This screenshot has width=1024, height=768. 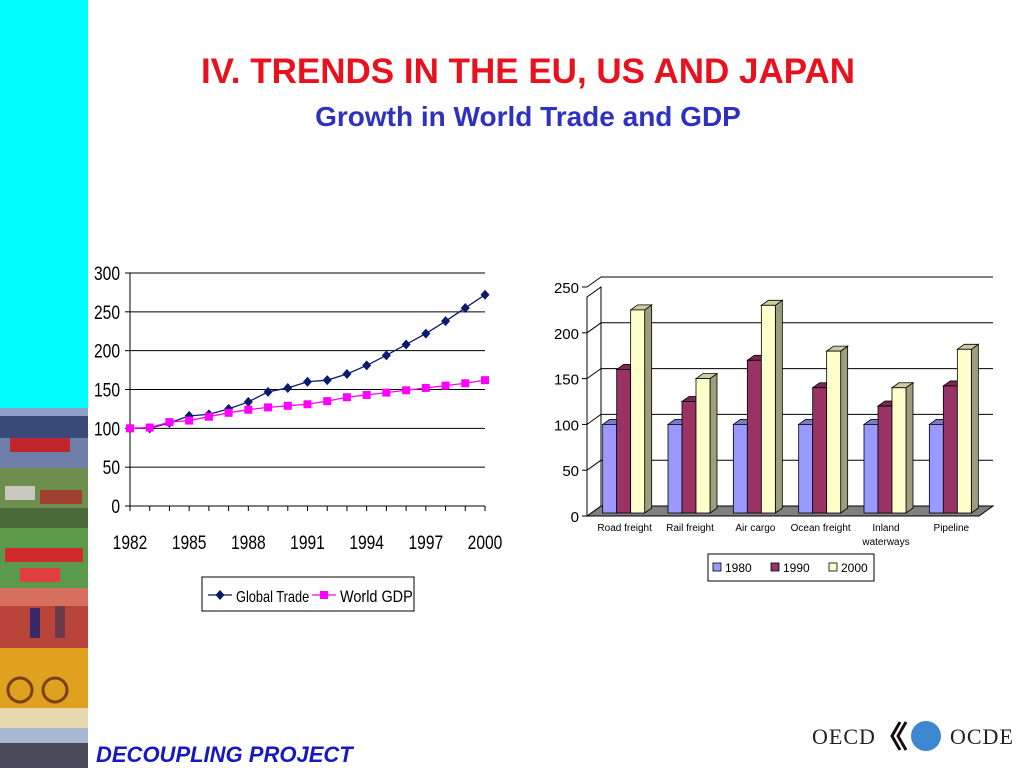 I want to click on ocde-logo-text: OCDE, so click(x=982, y=736).